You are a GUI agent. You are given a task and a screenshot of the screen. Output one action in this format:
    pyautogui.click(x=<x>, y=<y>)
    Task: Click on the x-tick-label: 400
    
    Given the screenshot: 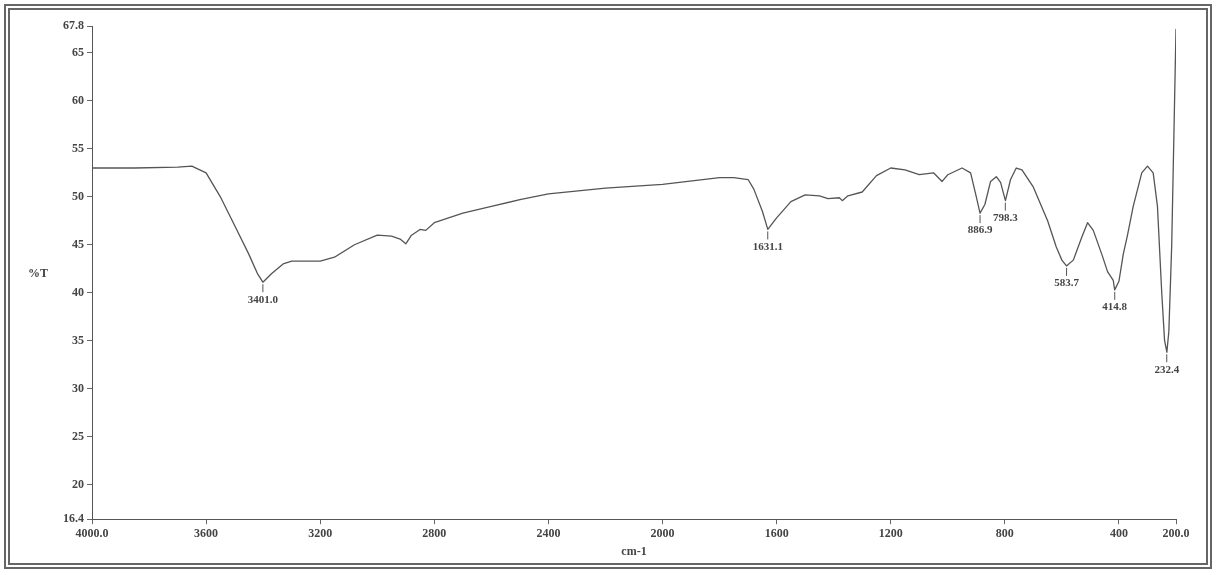 What is the action you would take?
    pyautogui.click(x=1118, y=533)
    